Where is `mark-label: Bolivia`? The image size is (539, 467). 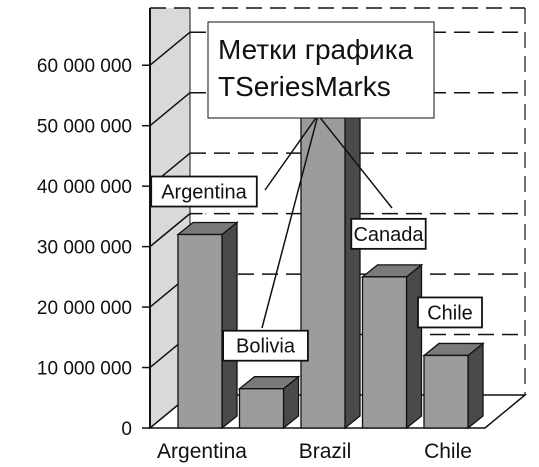
mark-label: Bolivia is located at coordinates (266, 347).